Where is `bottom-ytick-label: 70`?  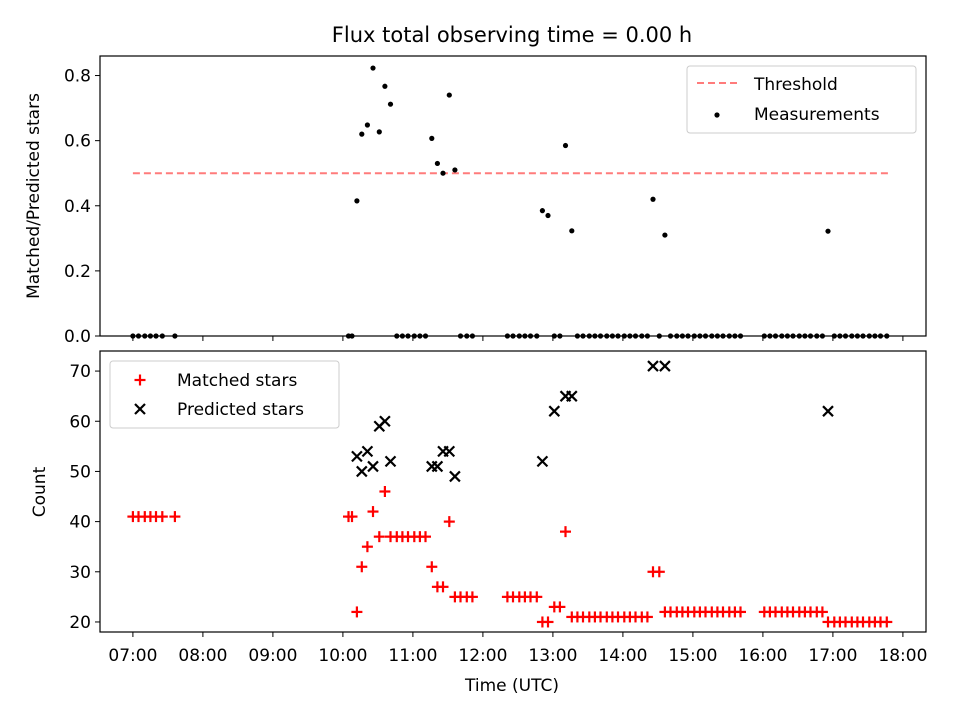 bottom-ytick-label: 70 is located at coordinates (80, 372).